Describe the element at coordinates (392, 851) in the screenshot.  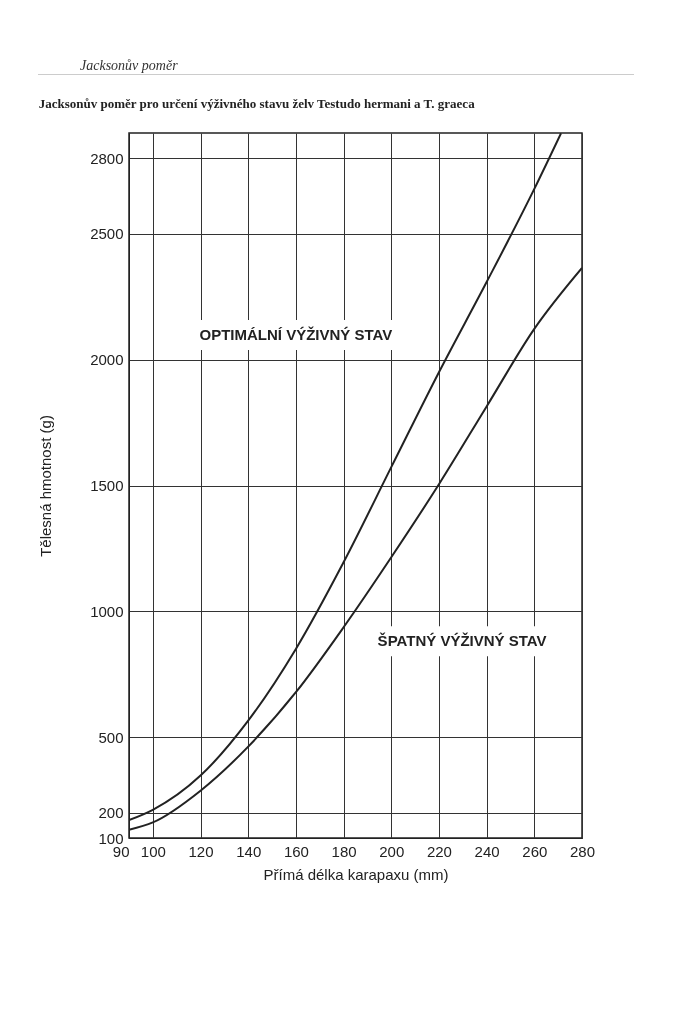
I see `x-tick-label: 200` at that location.